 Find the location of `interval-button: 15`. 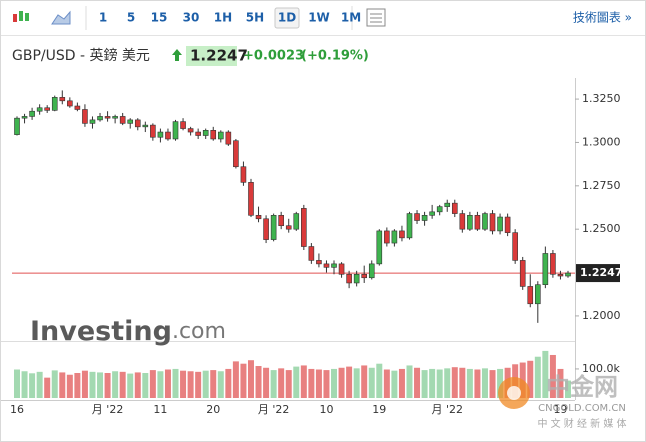

interval-button: 15 is located at coordinates (159, 18).